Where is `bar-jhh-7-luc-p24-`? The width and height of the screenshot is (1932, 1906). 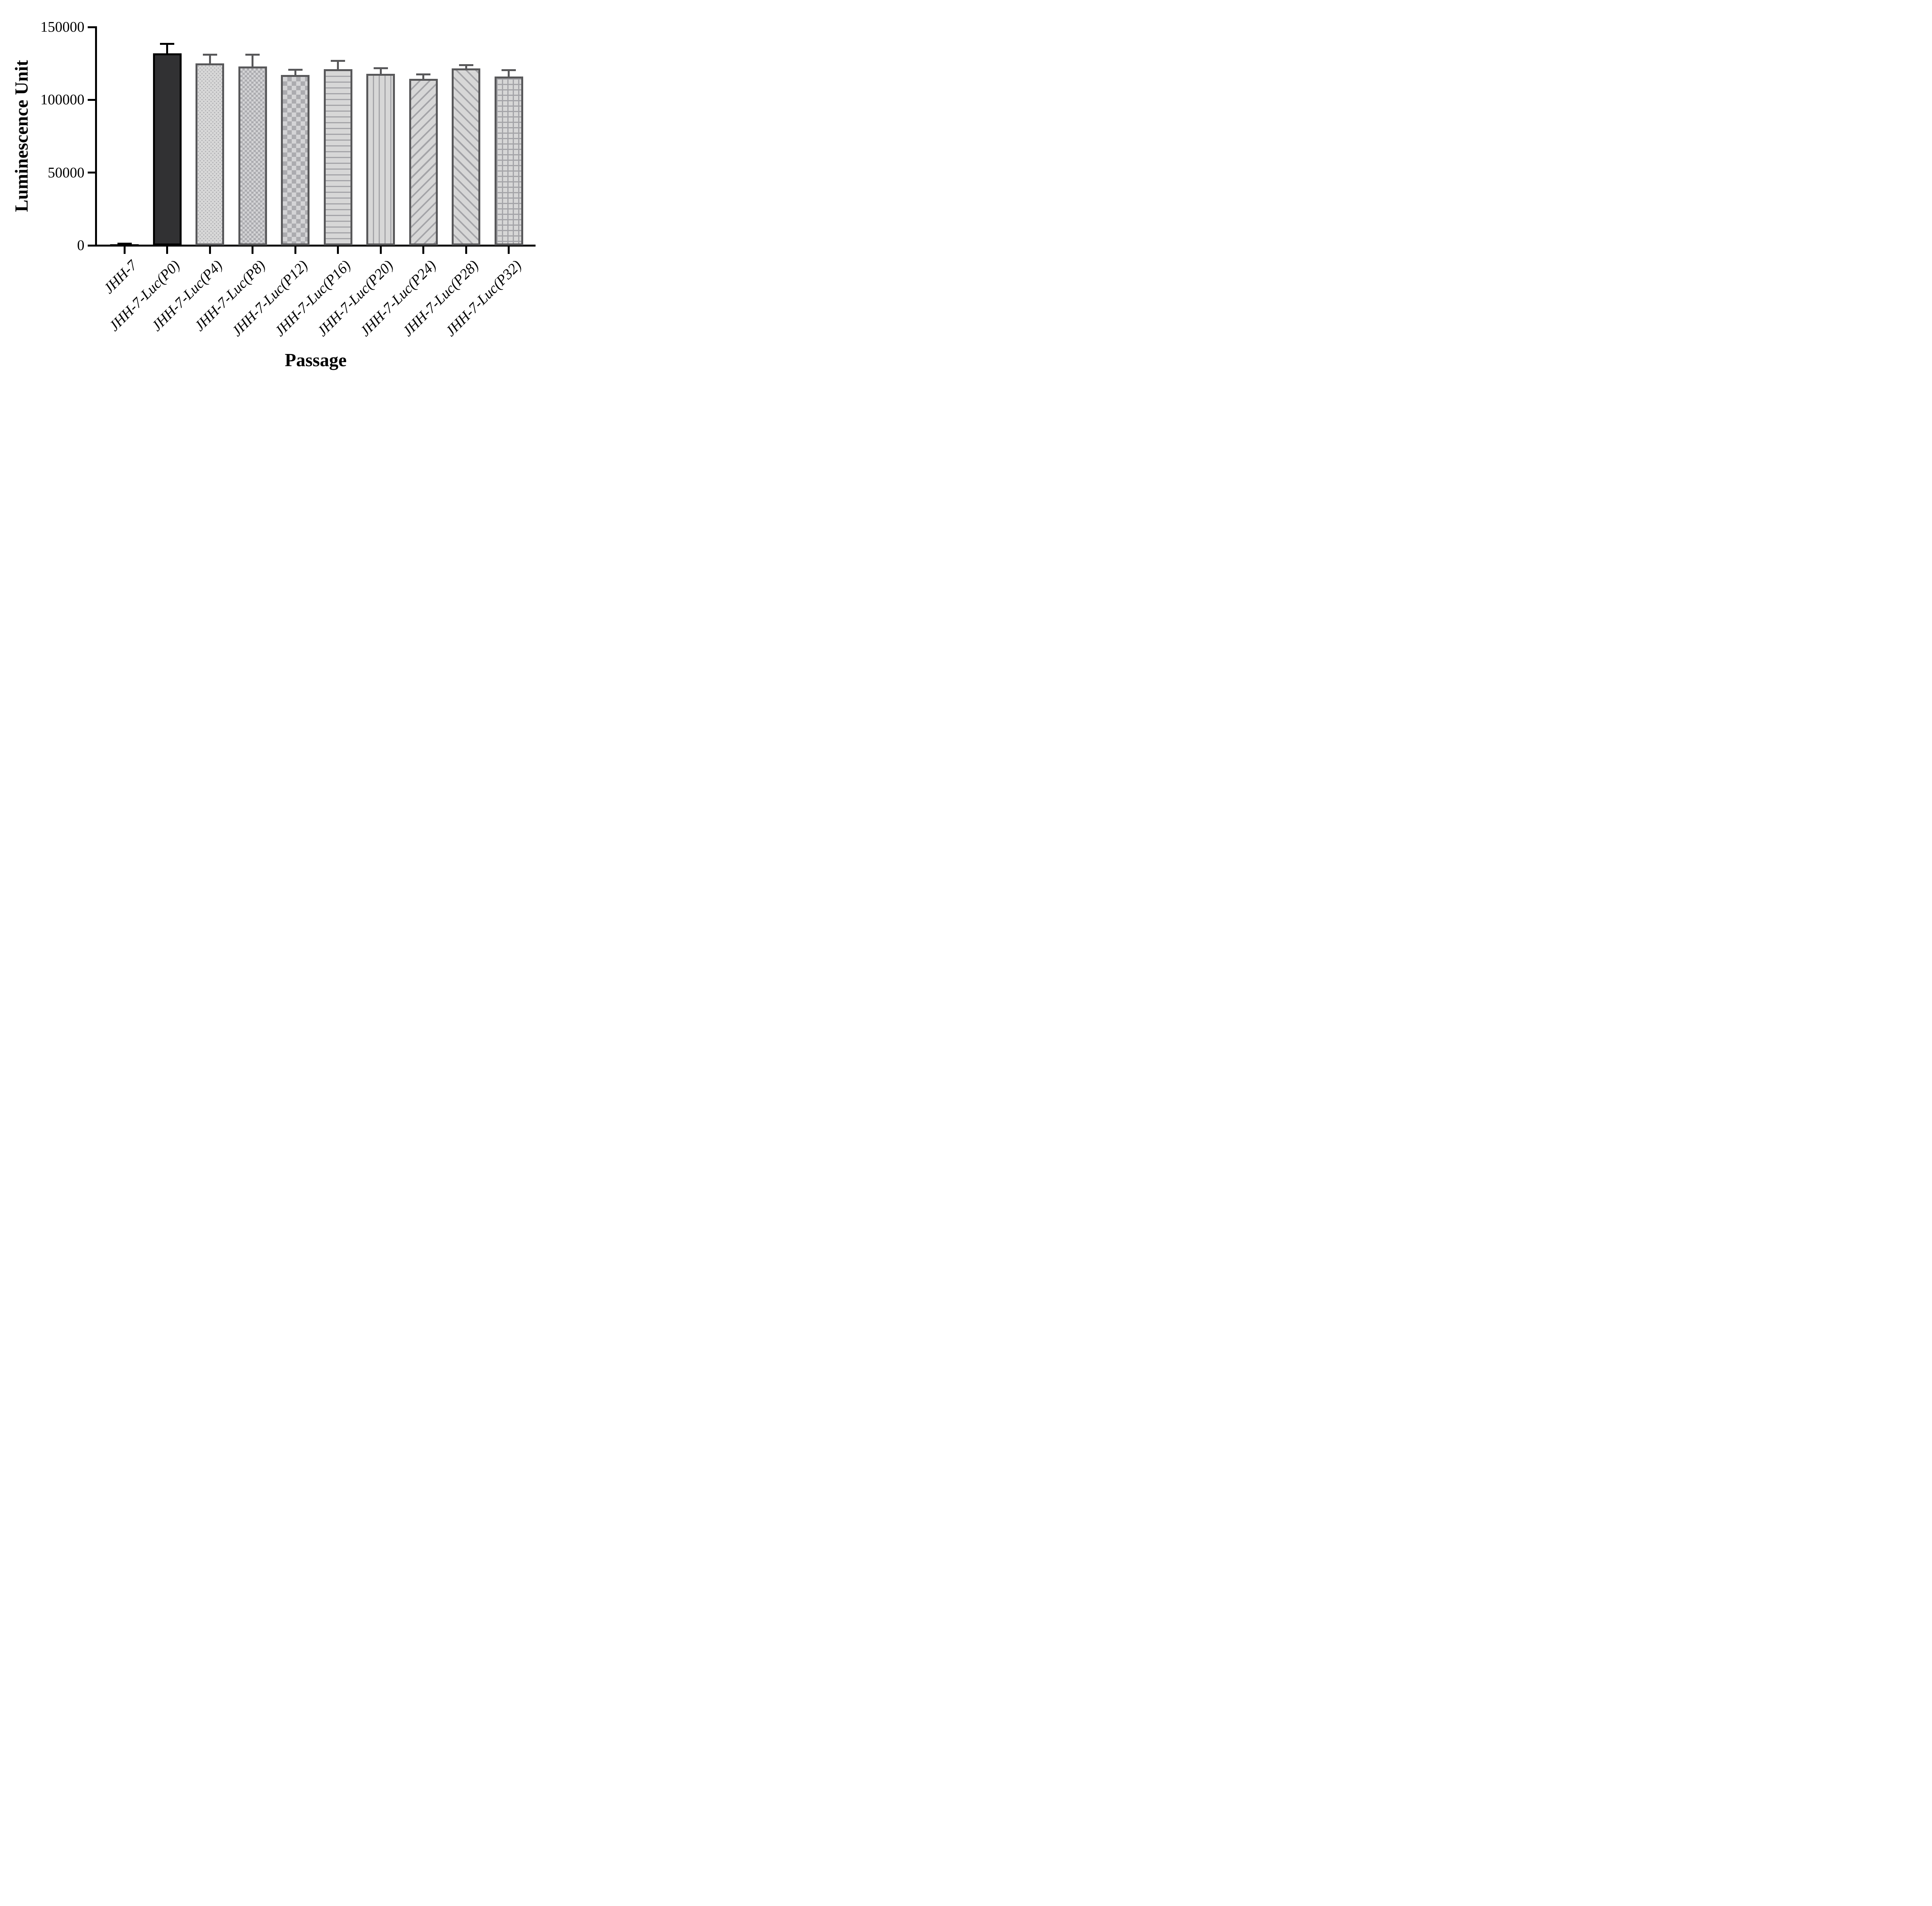 bar-jhh-7-luc-p24- is located at coordinates (424, 161).